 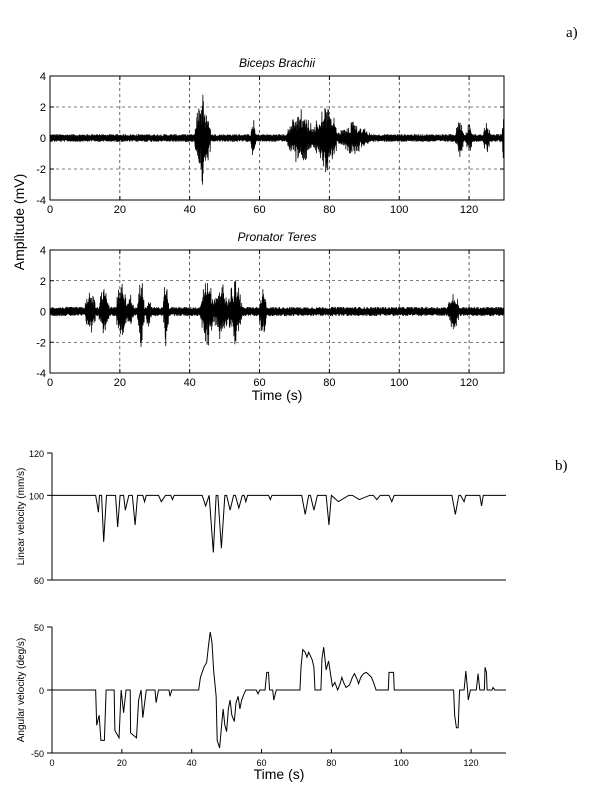 I want to click on y-tick-label: 120, so click(x=36, y=454).